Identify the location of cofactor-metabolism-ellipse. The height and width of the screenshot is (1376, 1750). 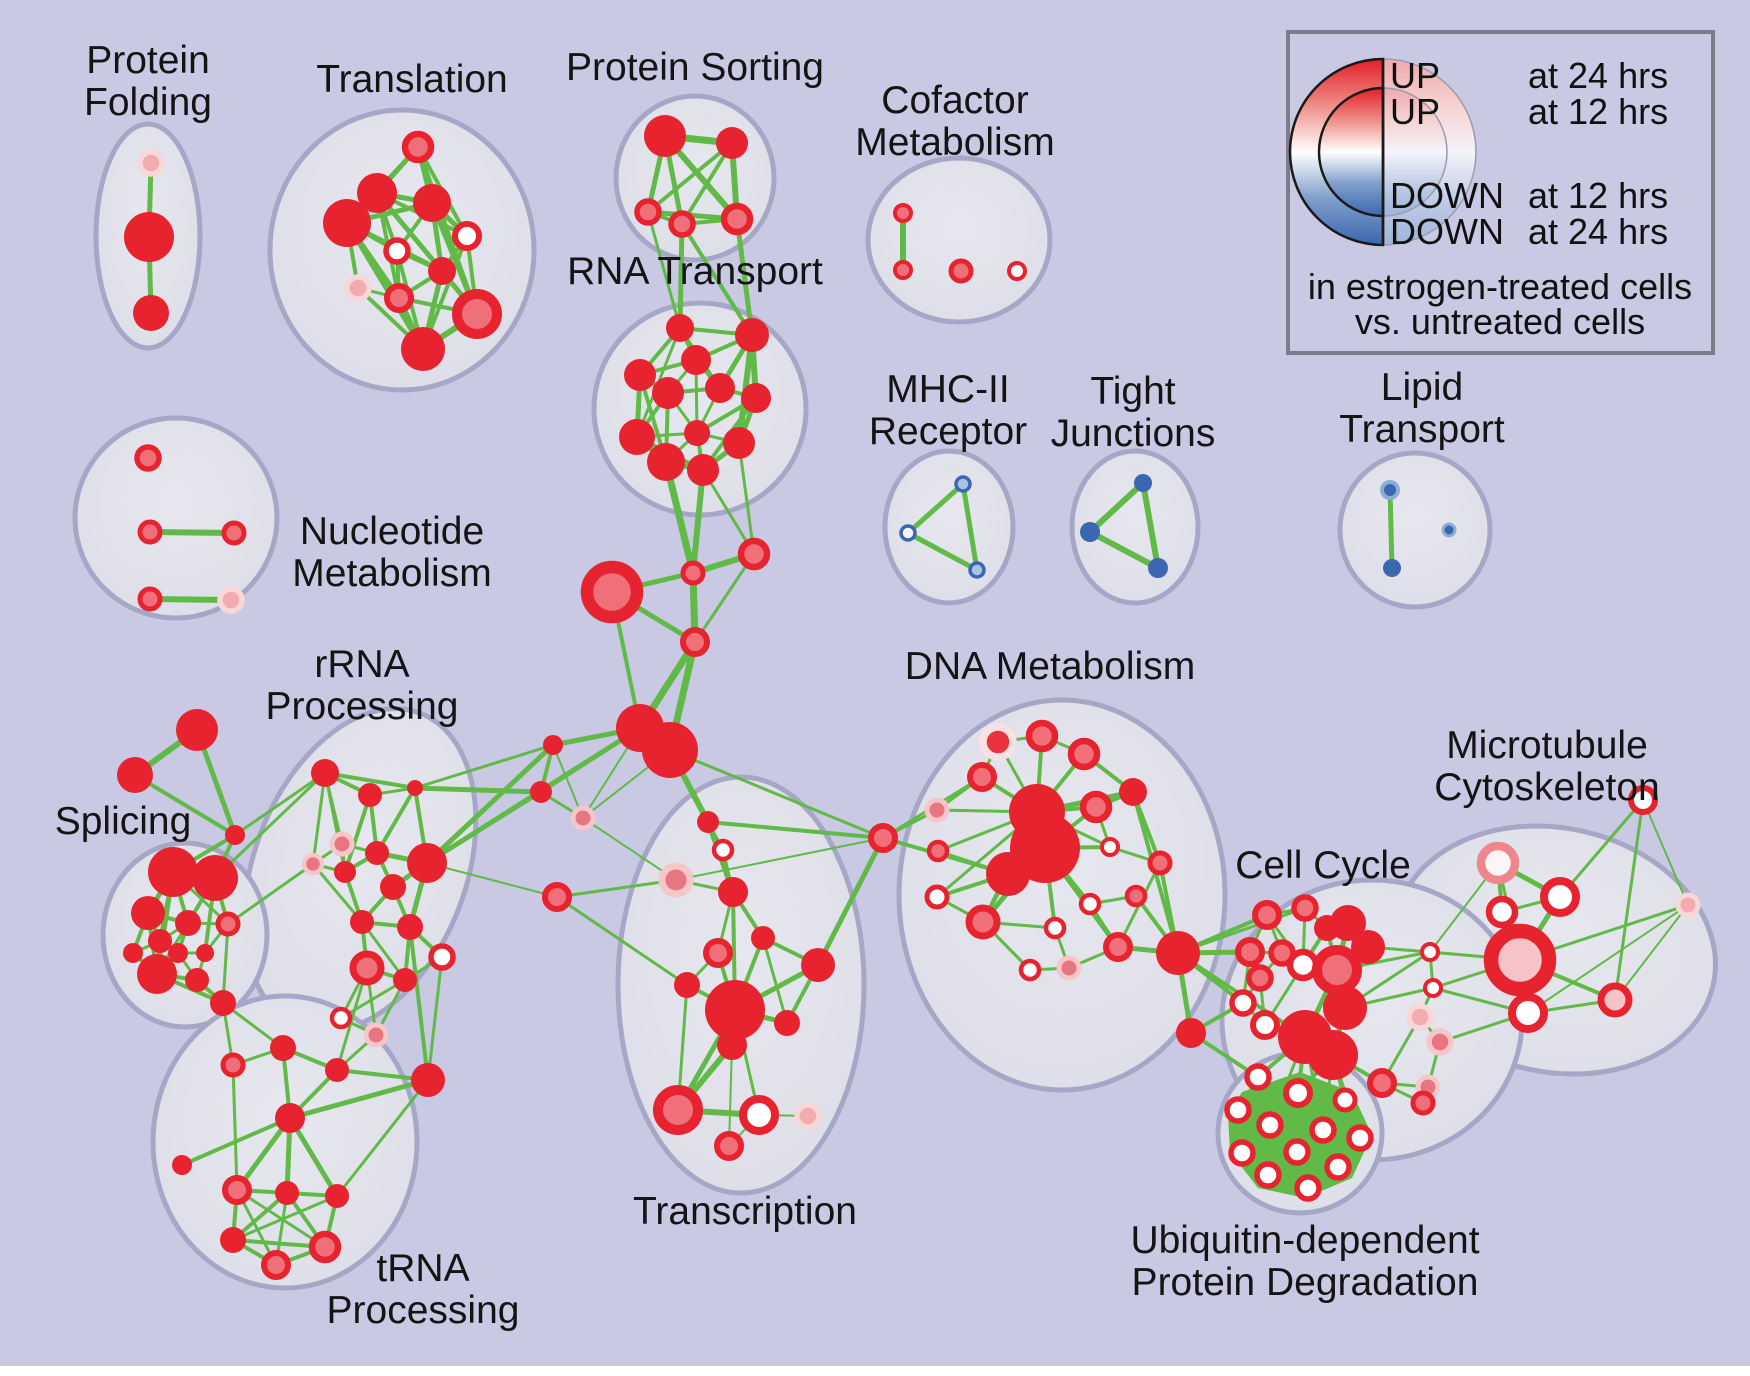
(959, 240).